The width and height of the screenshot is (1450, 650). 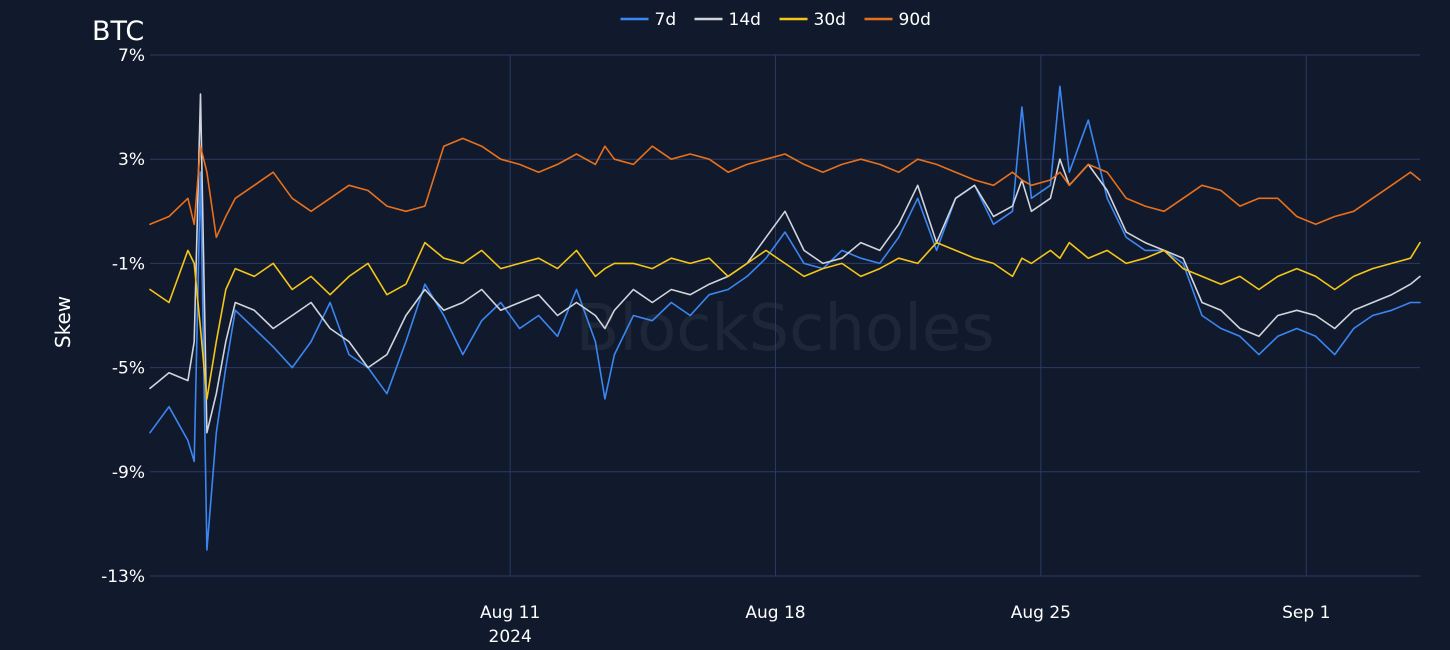 What do you see at coordinates (897, 20) in the screenshot?
I see `legend-item-90d: 90d` at bounding box center [897, 20].